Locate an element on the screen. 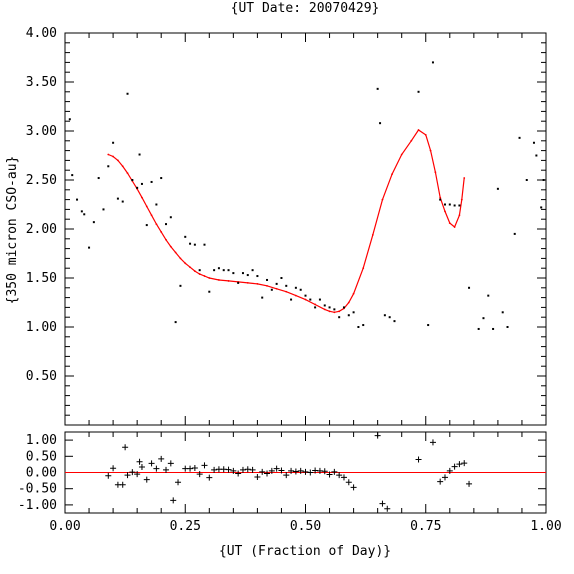 This screenshot has height=574, width=574. y-tick-label: 1.00 is located at coordinates (41, 327).